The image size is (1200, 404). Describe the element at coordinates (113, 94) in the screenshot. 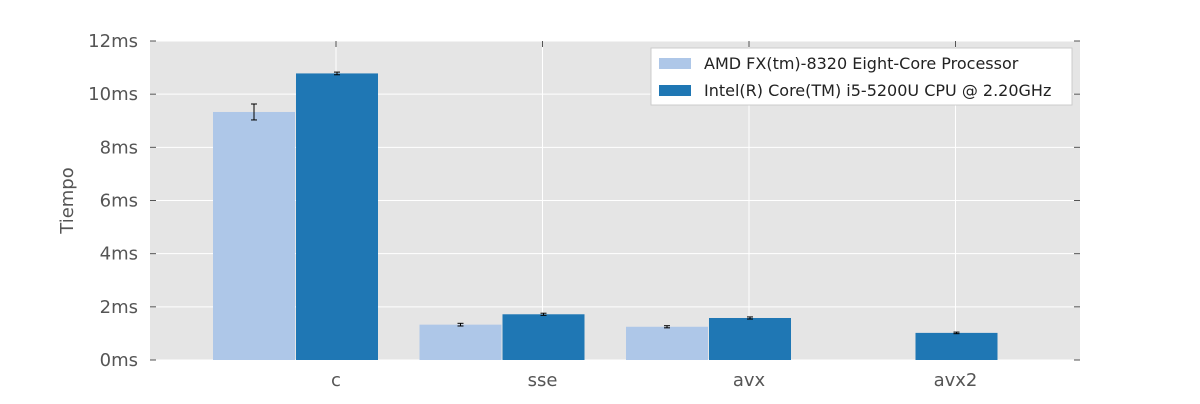

I see `y-tick-label: 10ms` at that location.